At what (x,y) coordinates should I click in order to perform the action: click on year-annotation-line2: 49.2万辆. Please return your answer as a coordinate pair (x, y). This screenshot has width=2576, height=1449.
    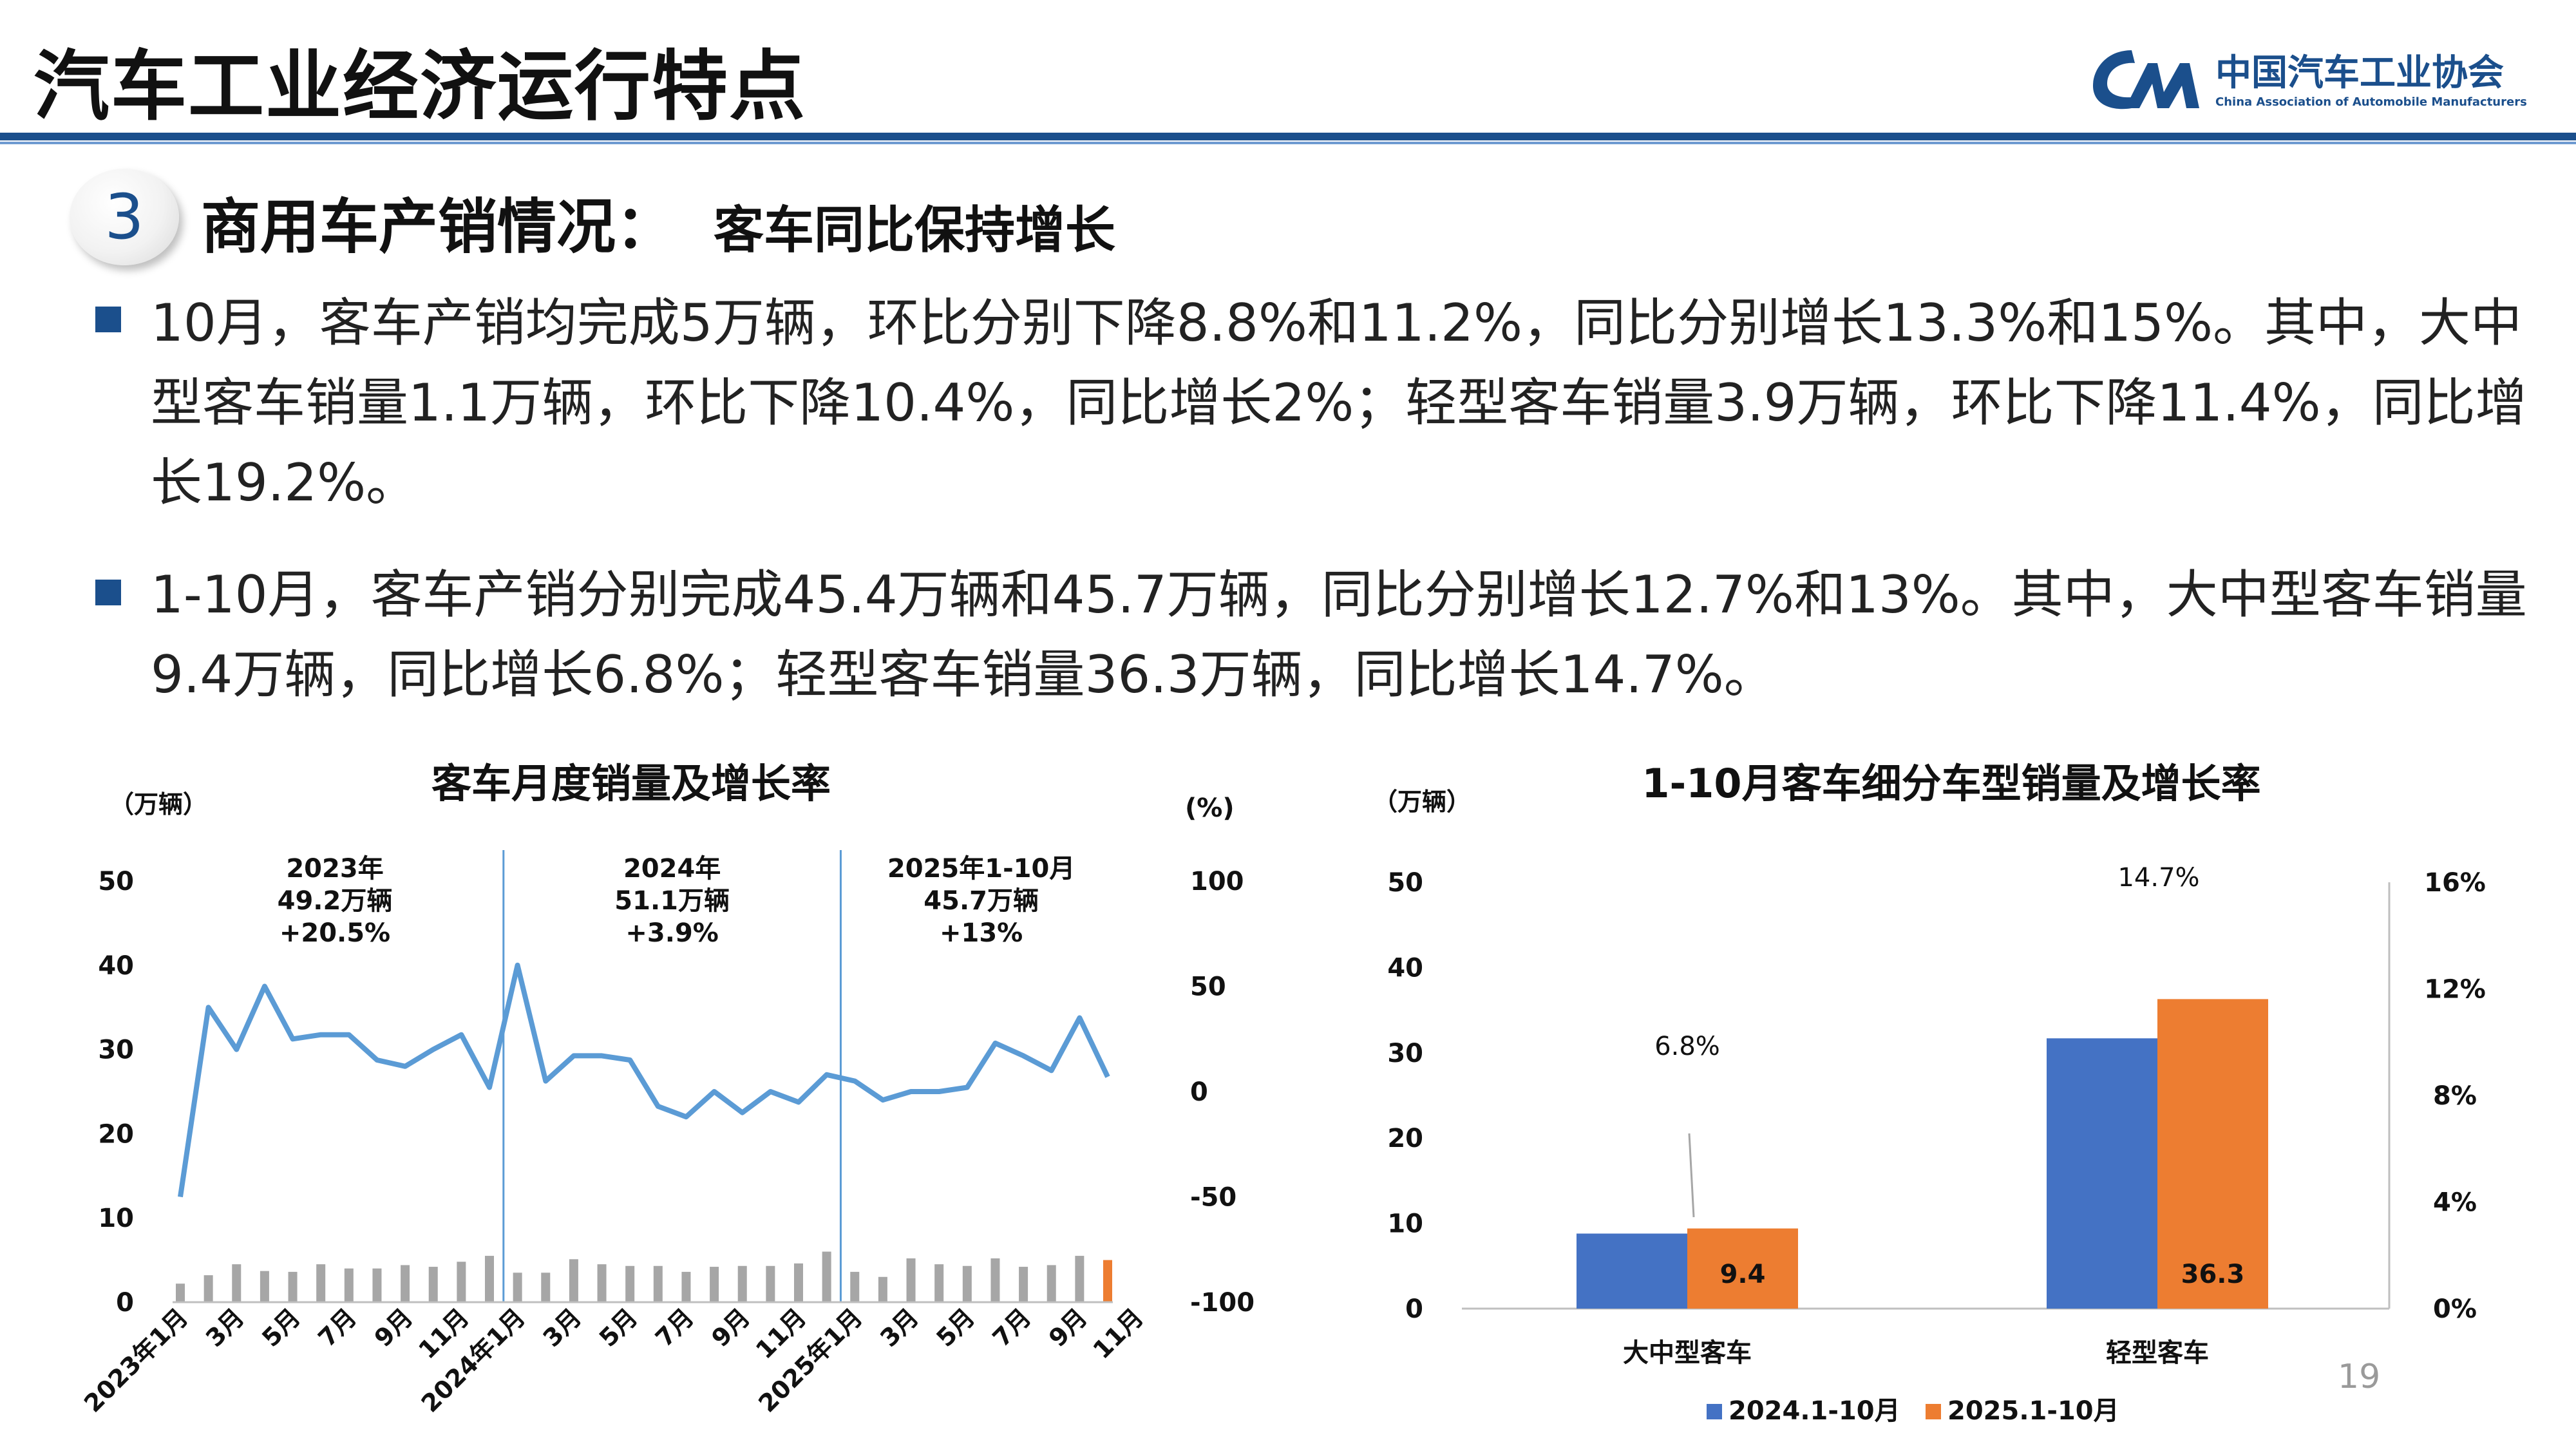
    Looking at the image, I should click on (335, 901).